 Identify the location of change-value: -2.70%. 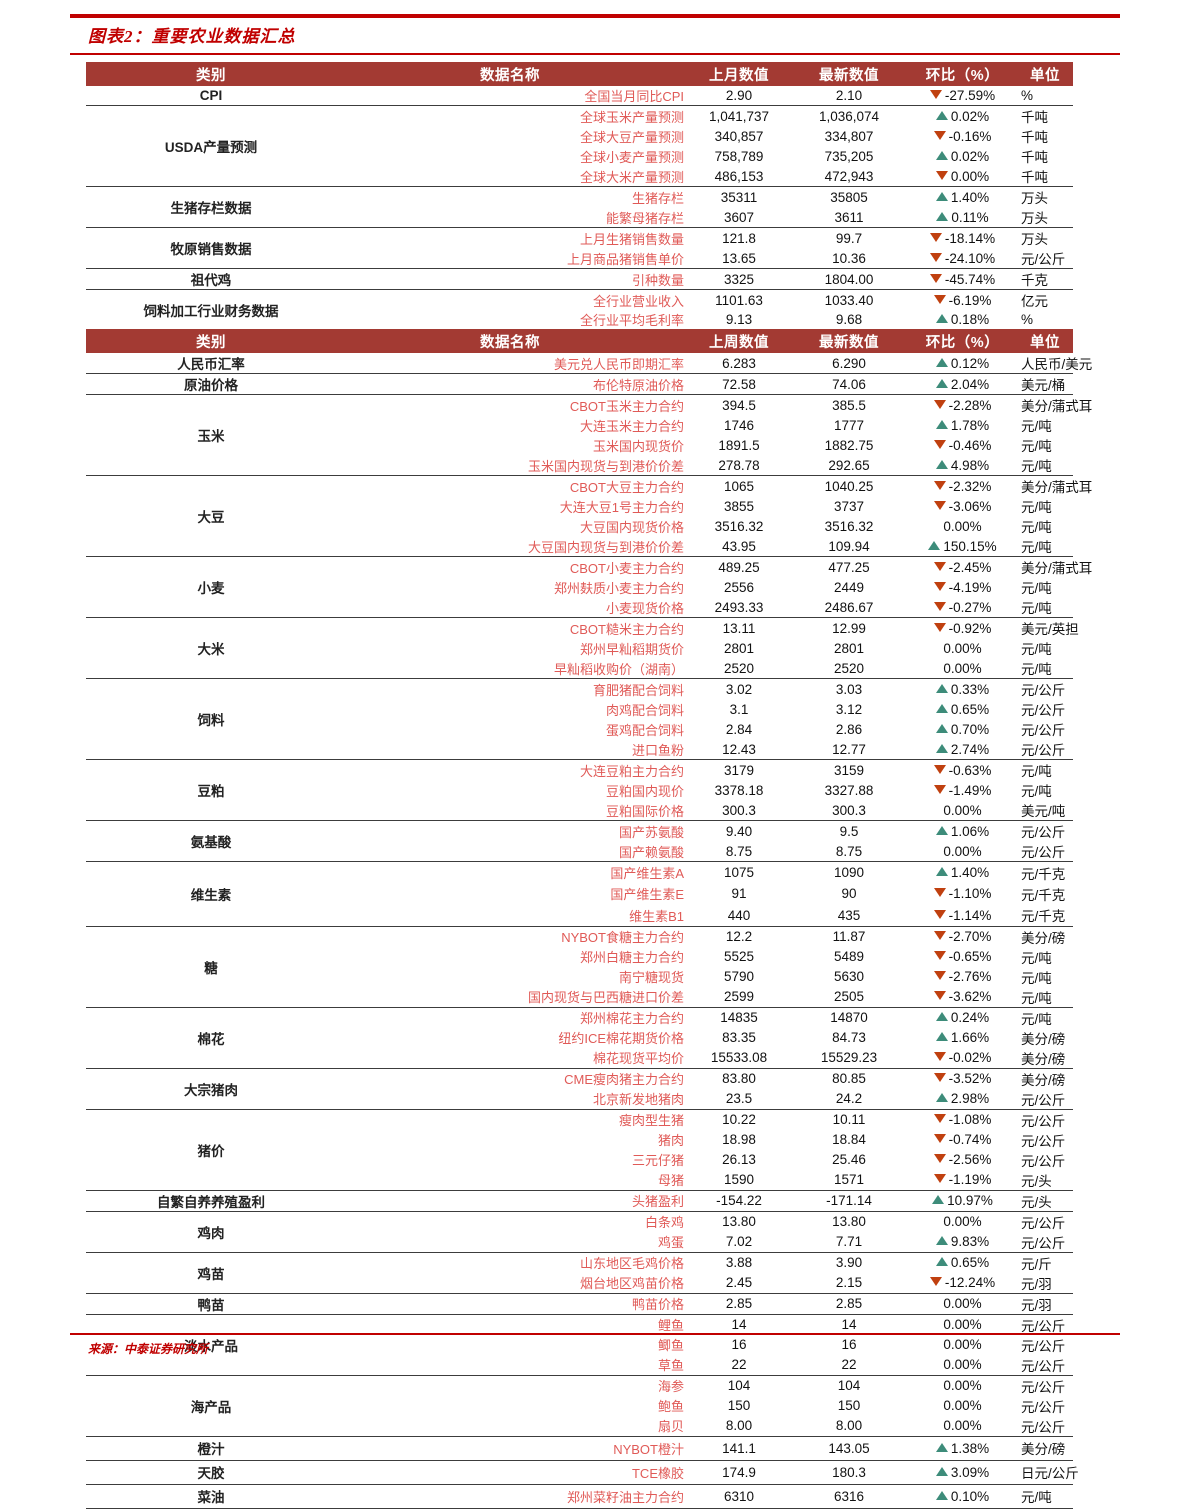
(970, 936).